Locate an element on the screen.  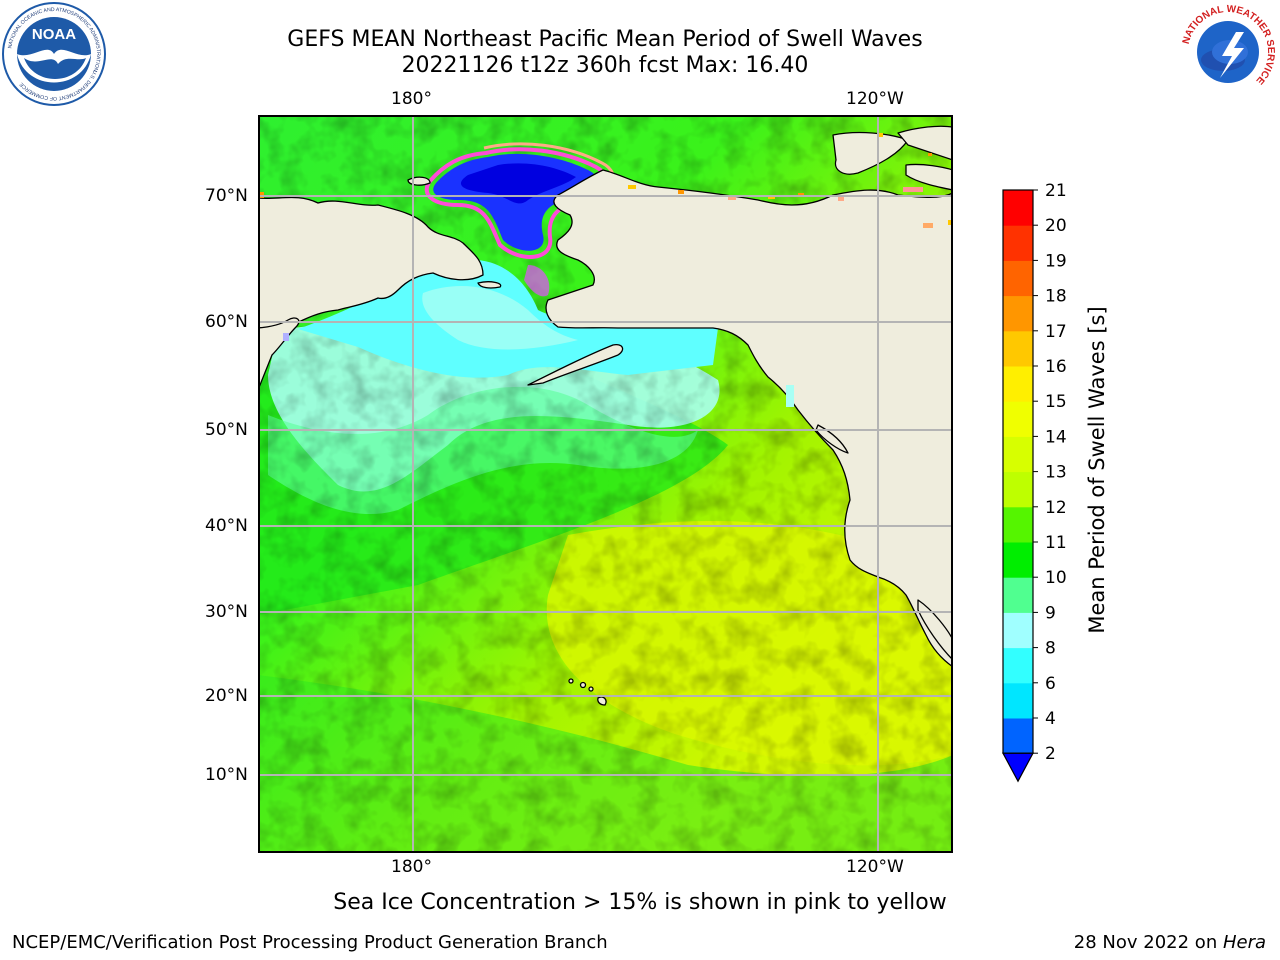
lon-label-top-120w: 120°W is located at coordinates (875, 99).